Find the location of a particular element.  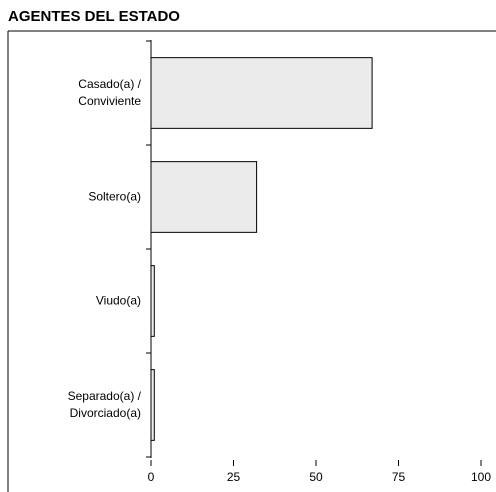

y-tick-label: Viudo(a) is located at coordinates (118, 300).